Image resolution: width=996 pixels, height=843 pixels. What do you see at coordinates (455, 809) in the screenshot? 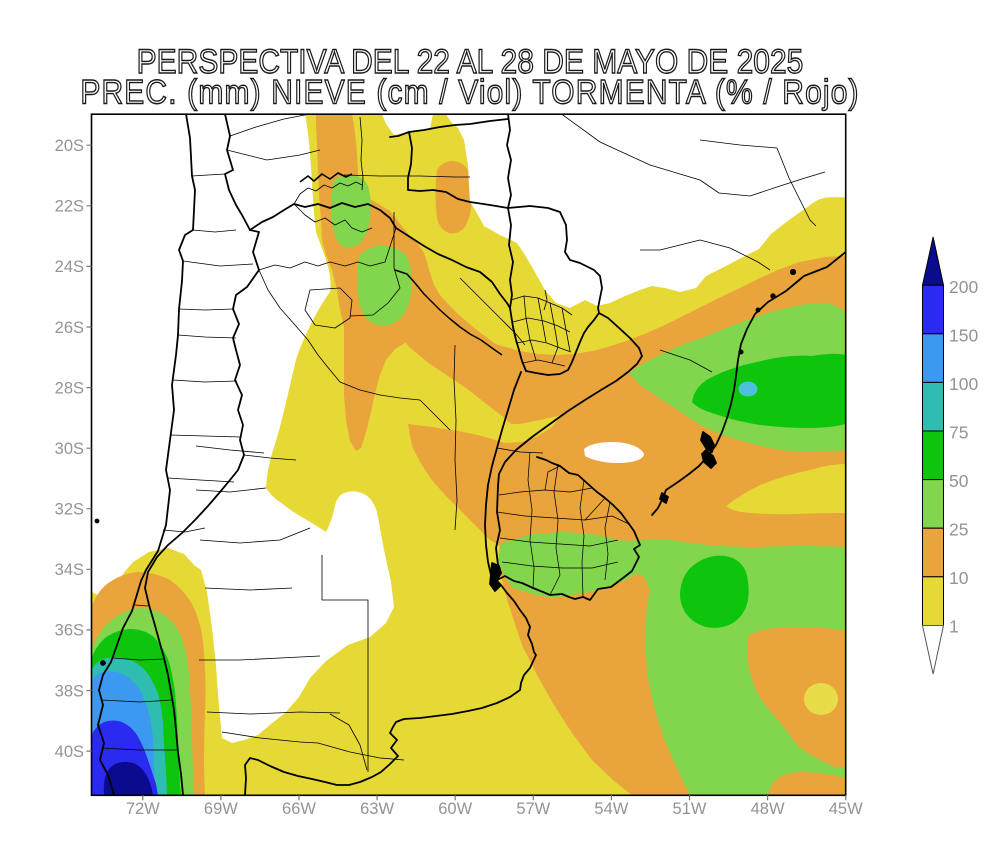
I see `svg-text: 60W` at bounding box center [455, 809].